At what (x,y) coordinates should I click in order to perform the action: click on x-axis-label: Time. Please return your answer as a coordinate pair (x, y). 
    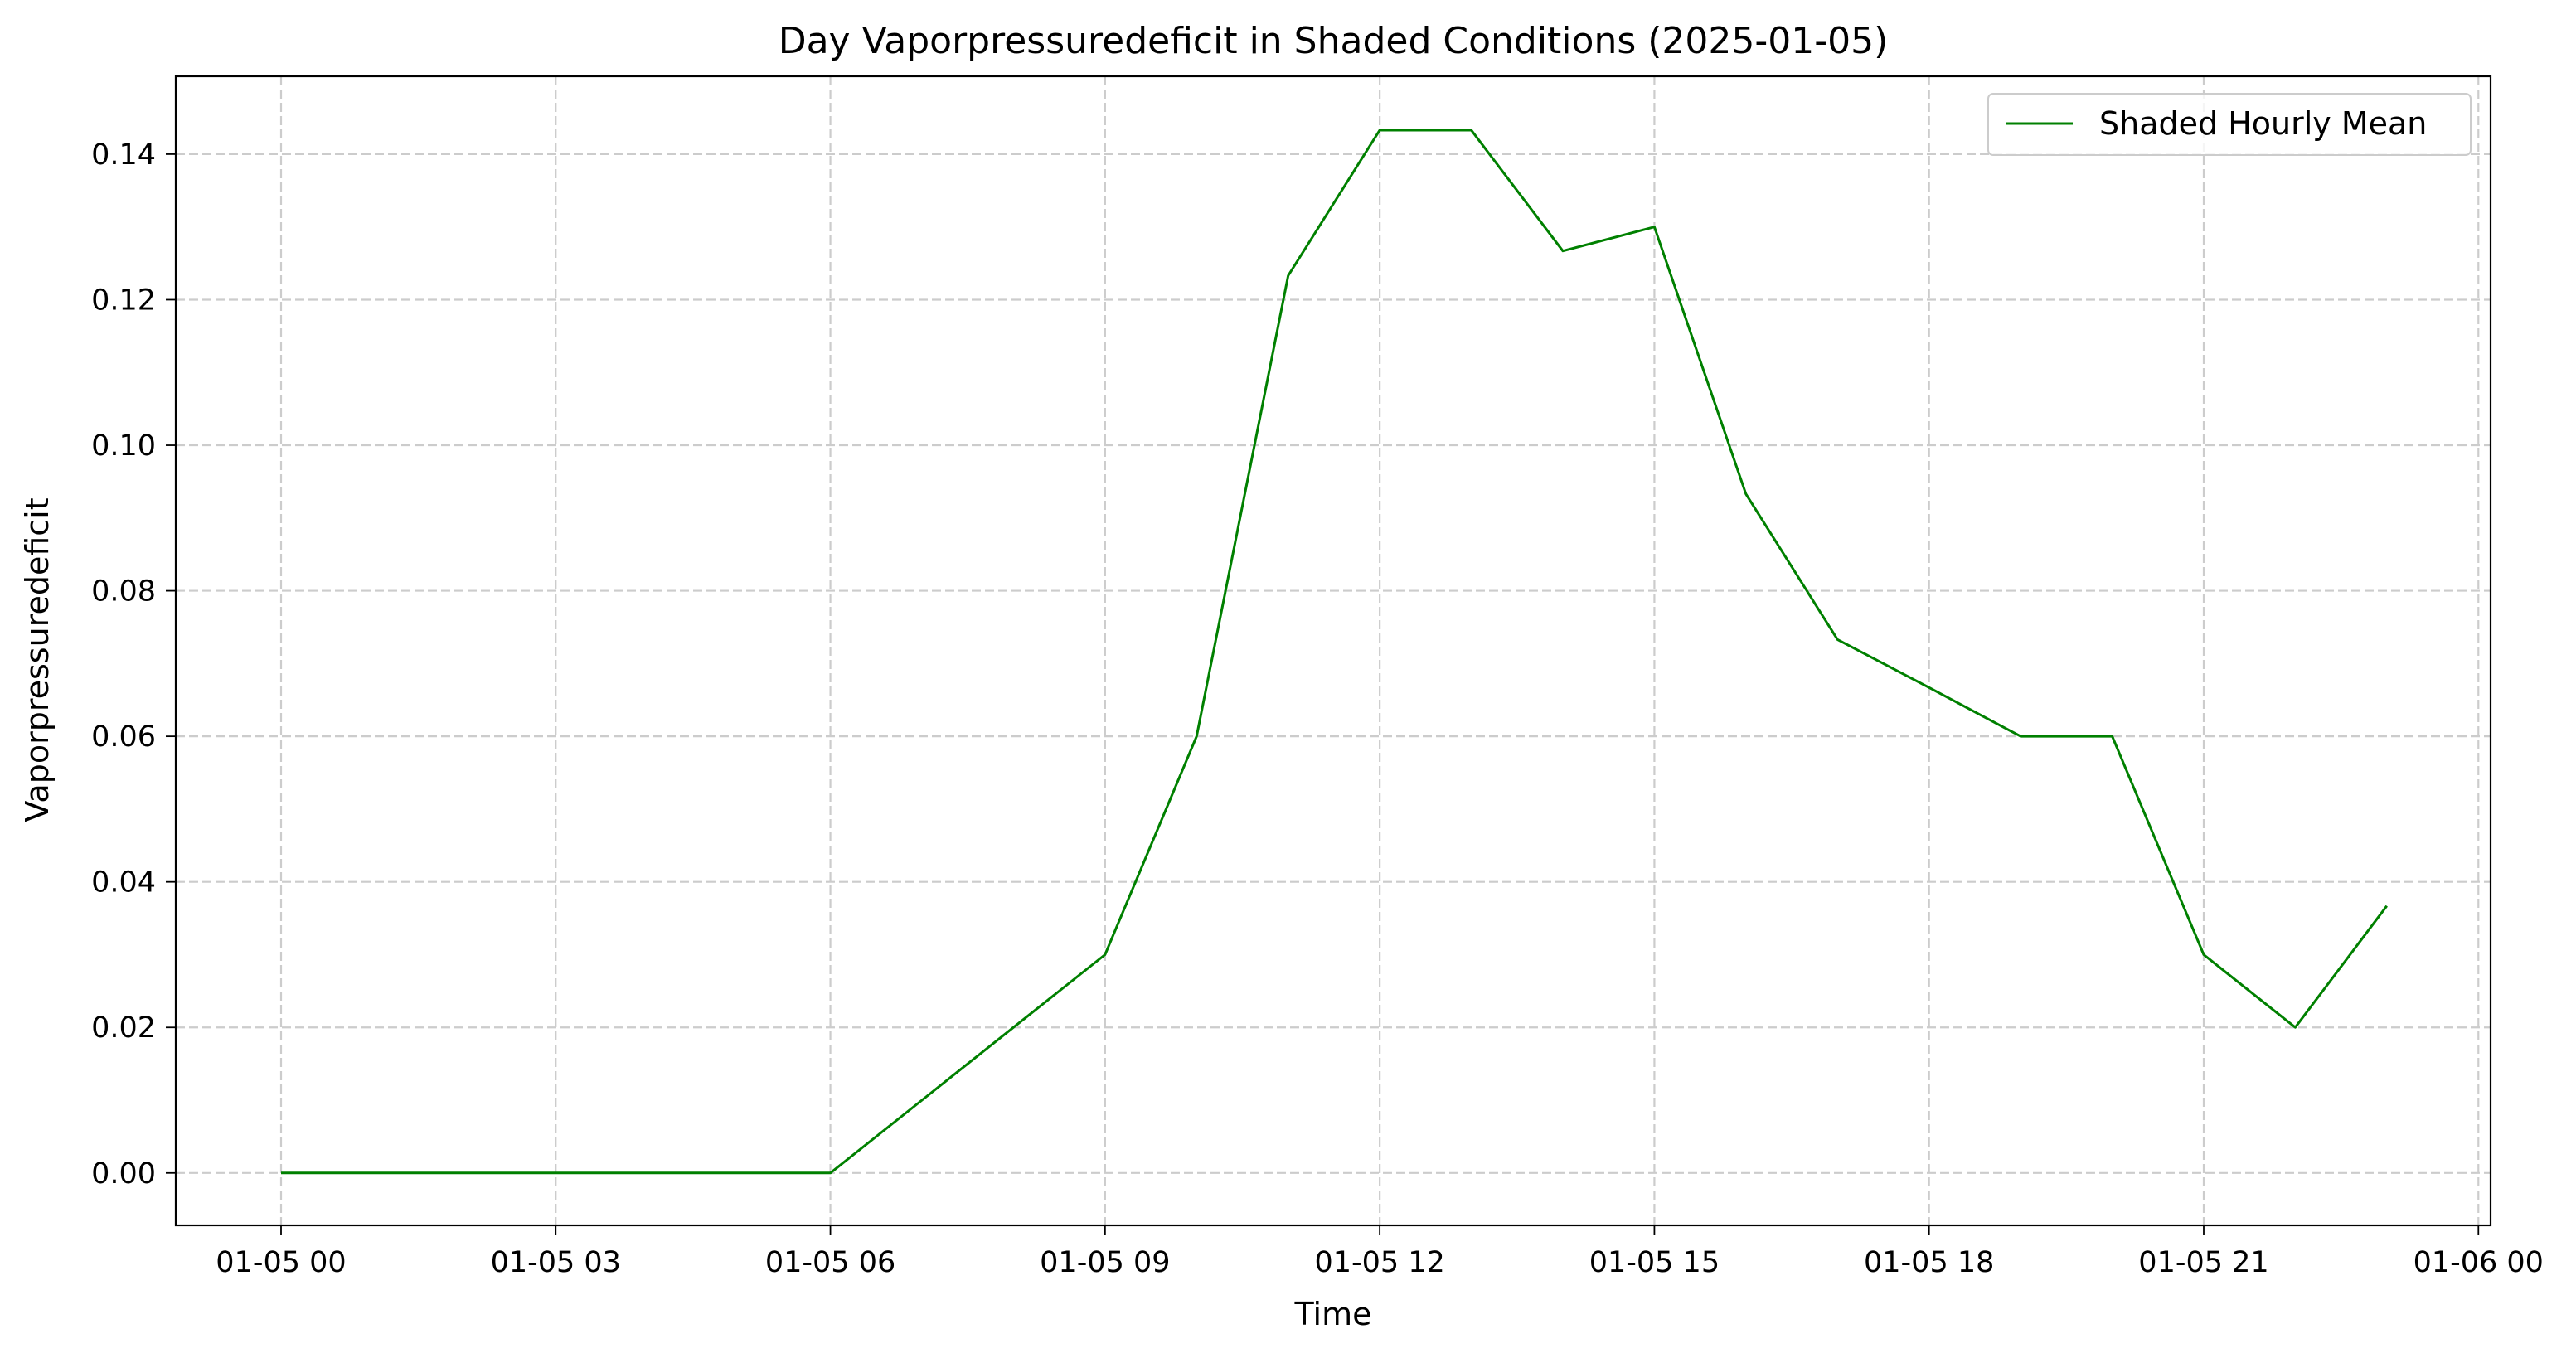
    Looking at the image, I should click on (1333, 1314).